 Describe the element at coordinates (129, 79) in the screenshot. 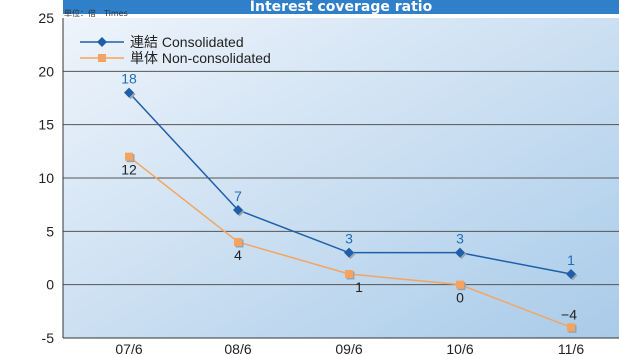

I see `consolidated-data-label: 18` at that location.